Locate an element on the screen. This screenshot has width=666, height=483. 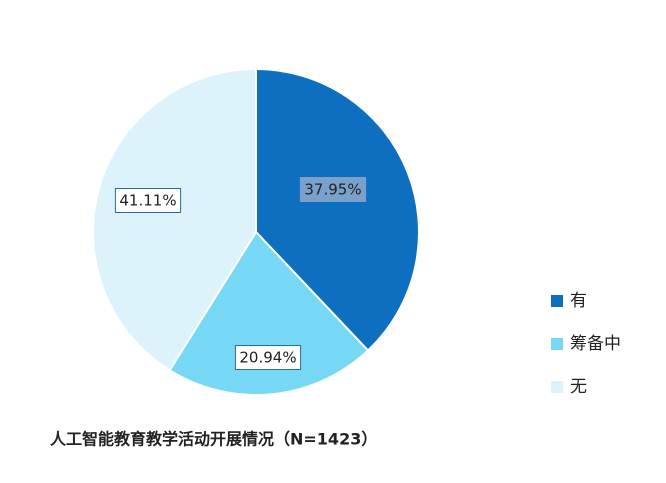
value-label: 37.95% is located at coordinates (332, 190).